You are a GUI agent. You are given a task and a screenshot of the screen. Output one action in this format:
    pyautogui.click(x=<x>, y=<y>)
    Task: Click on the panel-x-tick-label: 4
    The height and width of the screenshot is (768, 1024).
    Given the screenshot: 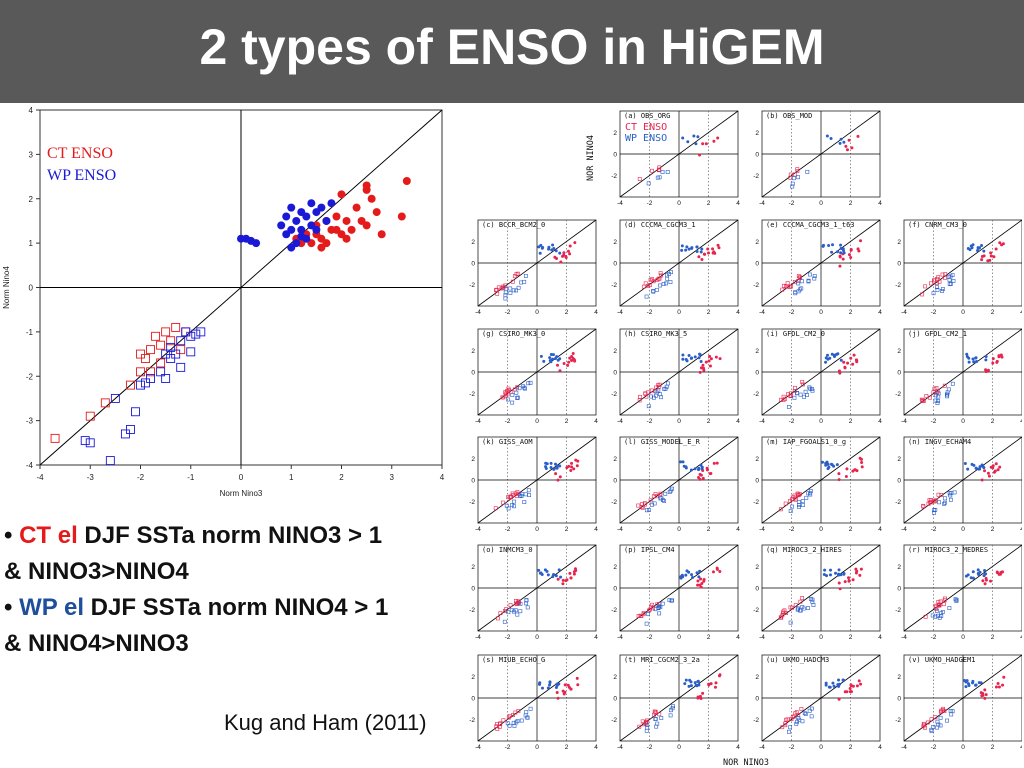 What is the action you would take?
    pyautogui.click(x=880, y=312)
    